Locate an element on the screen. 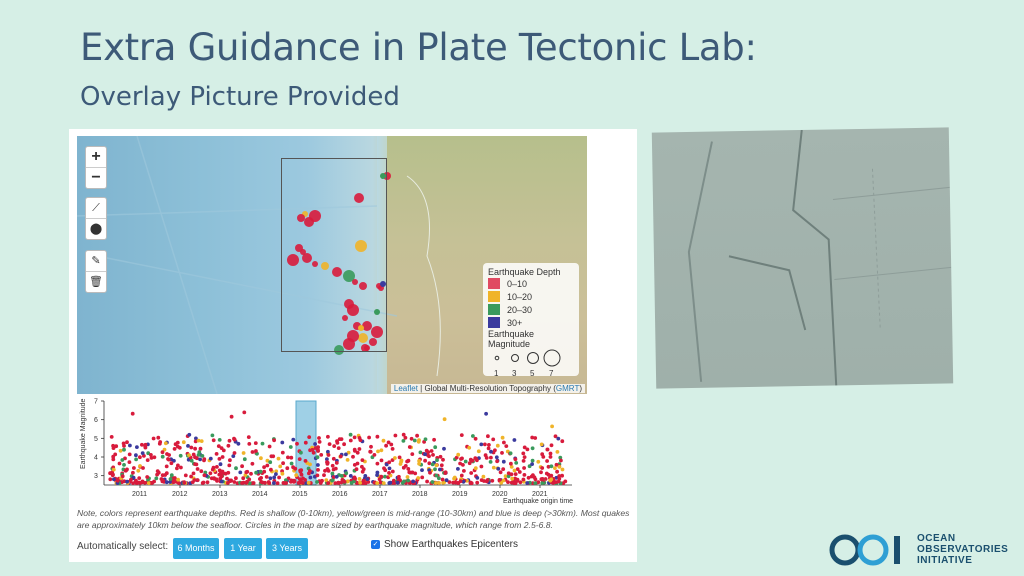 This screenshot has height=576, width=1024. trash-icon: 🗑 is located at coordinates (96, 282).